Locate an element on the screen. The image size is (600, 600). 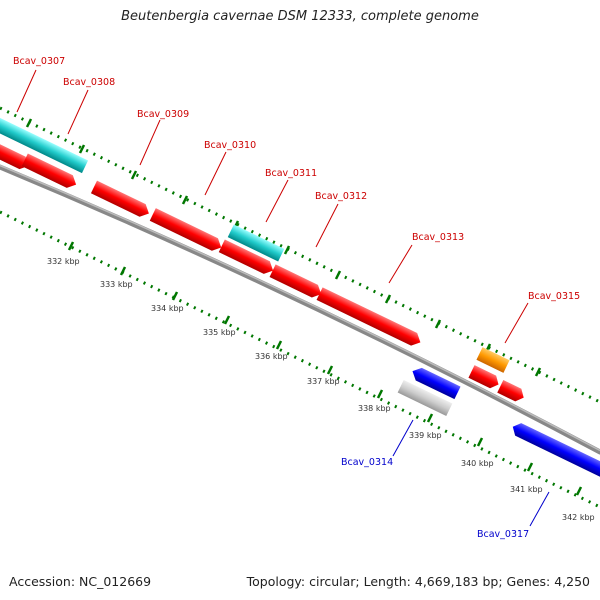
gene-label-bcav-0314: Bcav_0314 is located at coordinates (367, 462).